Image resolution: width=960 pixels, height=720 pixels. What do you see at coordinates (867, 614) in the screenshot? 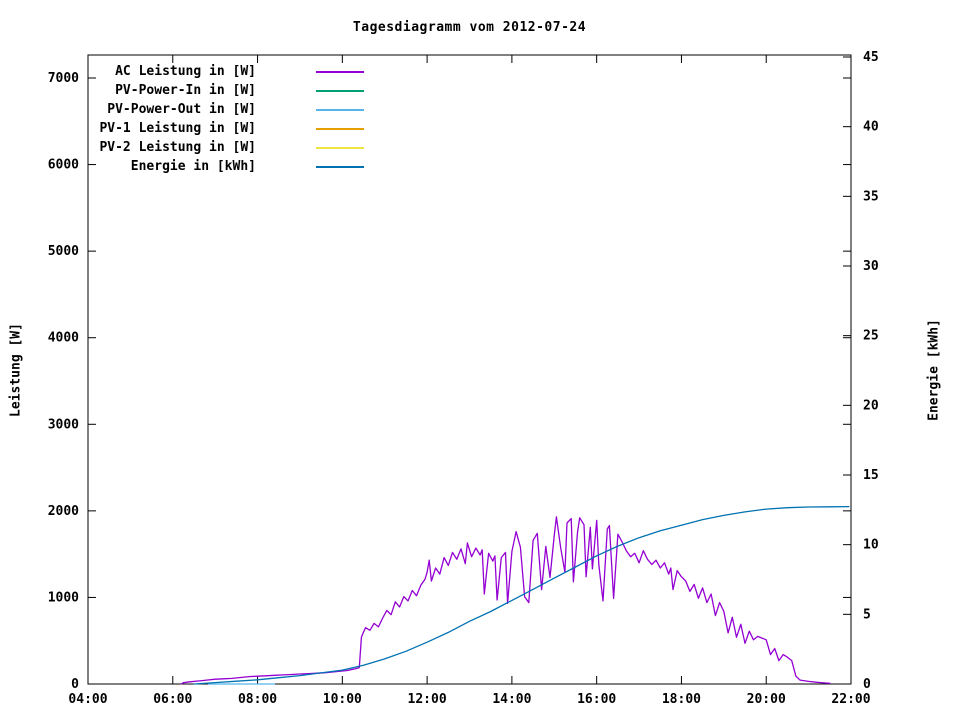
I see `y-right-tick-label: 5` at bounding box center [867, 614].